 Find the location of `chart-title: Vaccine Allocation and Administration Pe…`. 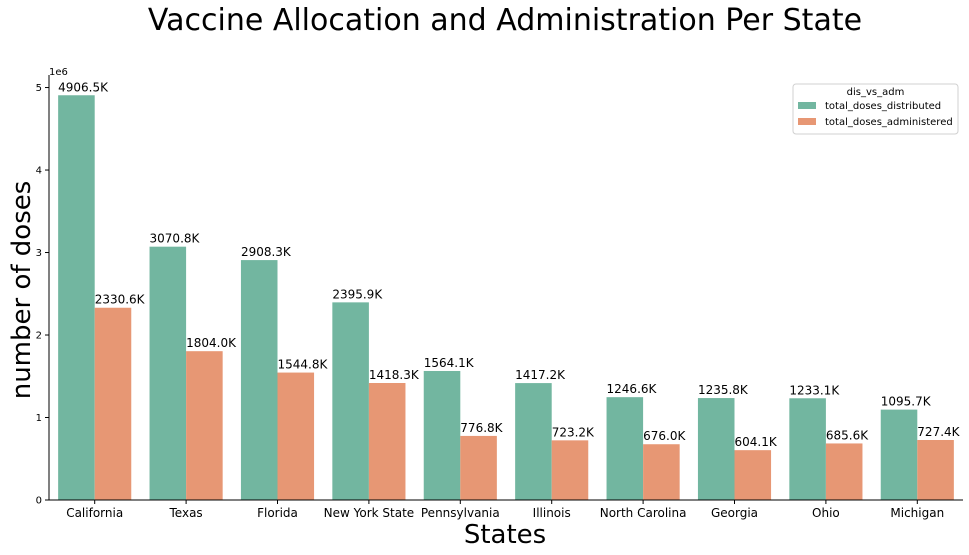

chart-title: Vaccine Allocation and Administration Pe… is located at coordinates (505, 20).